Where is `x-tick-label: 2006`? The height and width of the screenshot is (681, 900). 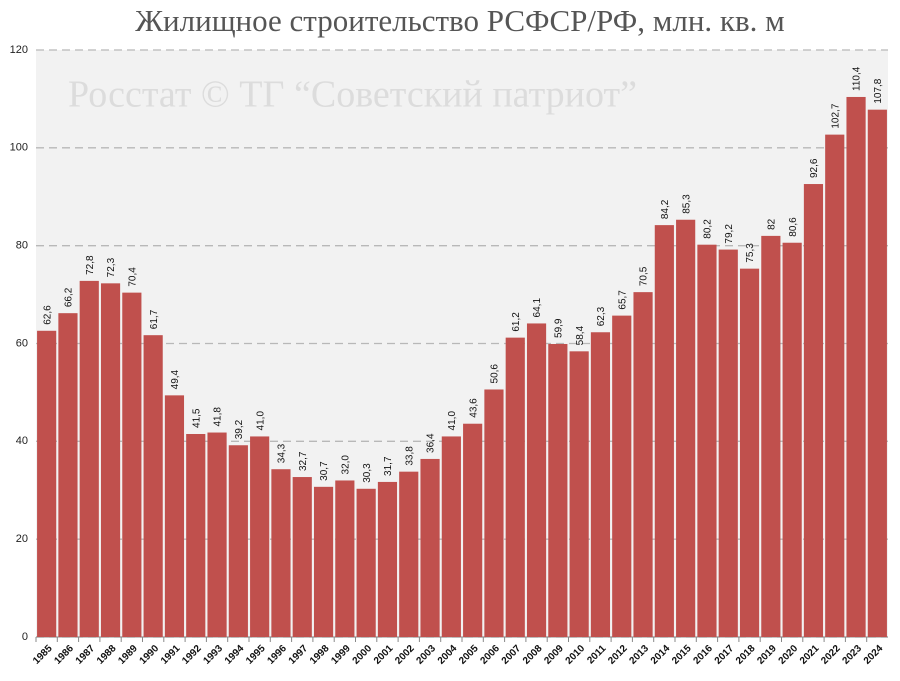 x-tick-label: 2006 is located at coordinates (490, 655).